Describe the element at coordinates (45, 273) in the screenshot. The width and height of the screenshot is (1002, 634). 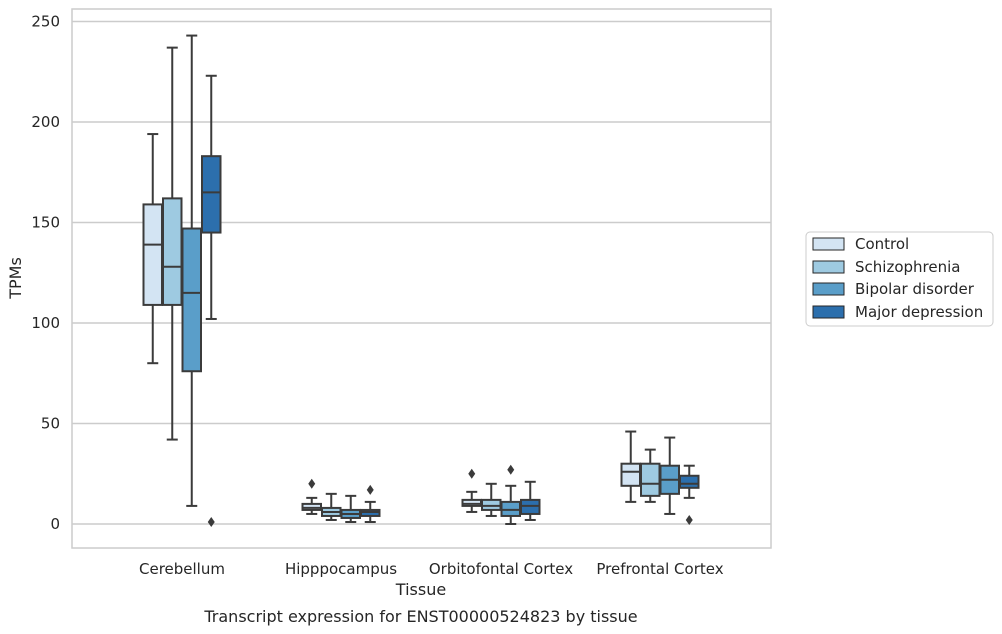
I see `y-tick-labels: 0 50 100 150 200 250` at that location.